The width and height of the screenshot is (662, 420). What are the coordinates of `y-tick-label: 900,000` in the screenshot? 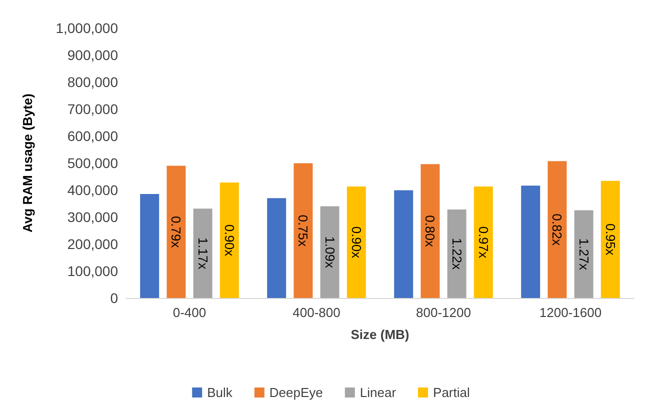 It's located at (92, 55).